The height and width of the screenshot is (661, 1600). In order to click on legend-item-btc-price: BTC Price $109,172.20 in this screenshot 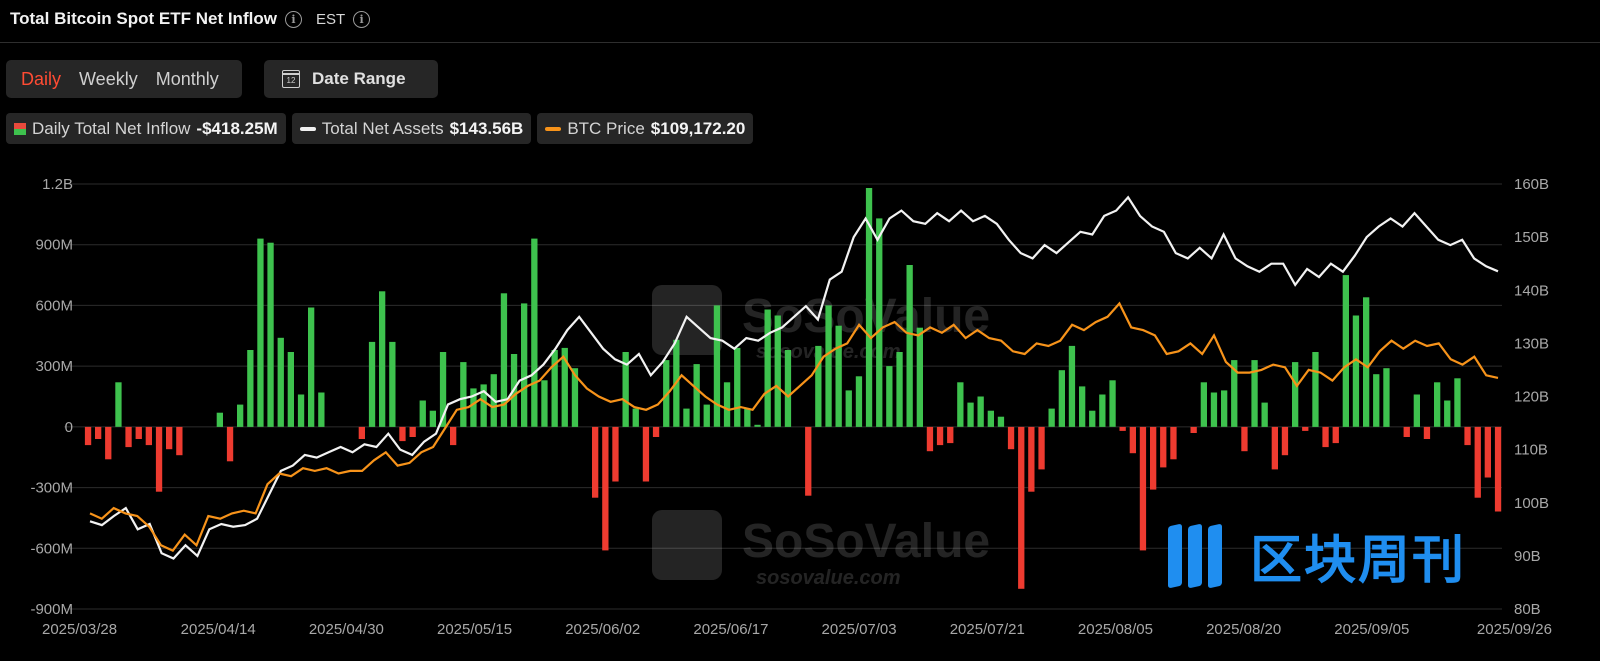, I will do `click(645, 128)`.